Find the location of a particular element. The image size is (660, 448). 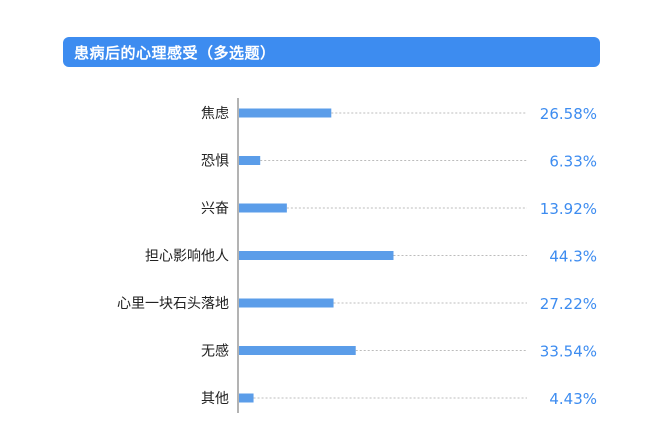

value-label: 26.58% is located at coordinates (568, 114).